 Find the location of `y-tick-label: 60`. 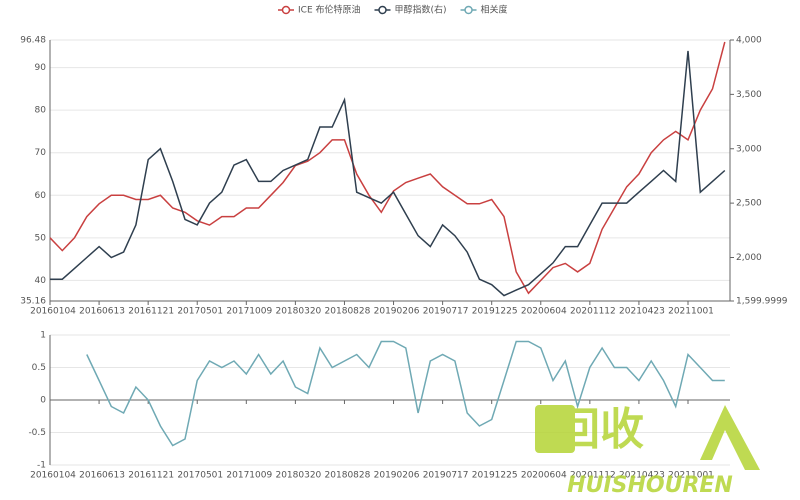

y-tick-label: 60 is located at coordinates (41, 196).